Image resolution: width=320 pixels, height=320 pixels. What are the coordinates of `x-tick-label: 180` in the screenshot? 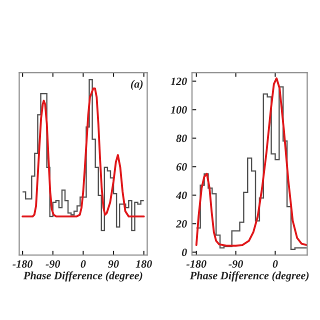 It's located at (144, 264).